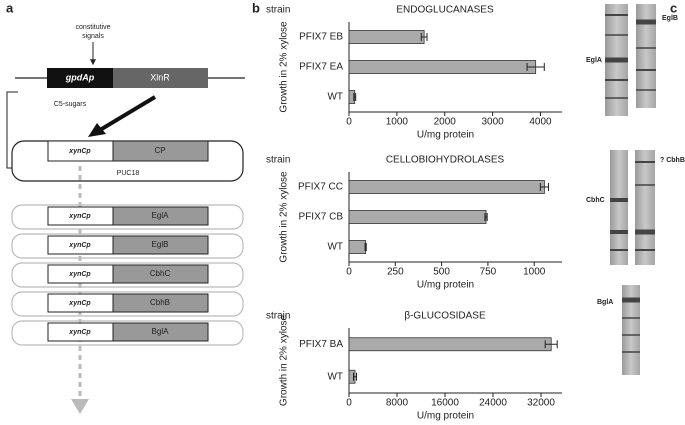  I want to click on gel-label: CbhC, so click(595, 200).